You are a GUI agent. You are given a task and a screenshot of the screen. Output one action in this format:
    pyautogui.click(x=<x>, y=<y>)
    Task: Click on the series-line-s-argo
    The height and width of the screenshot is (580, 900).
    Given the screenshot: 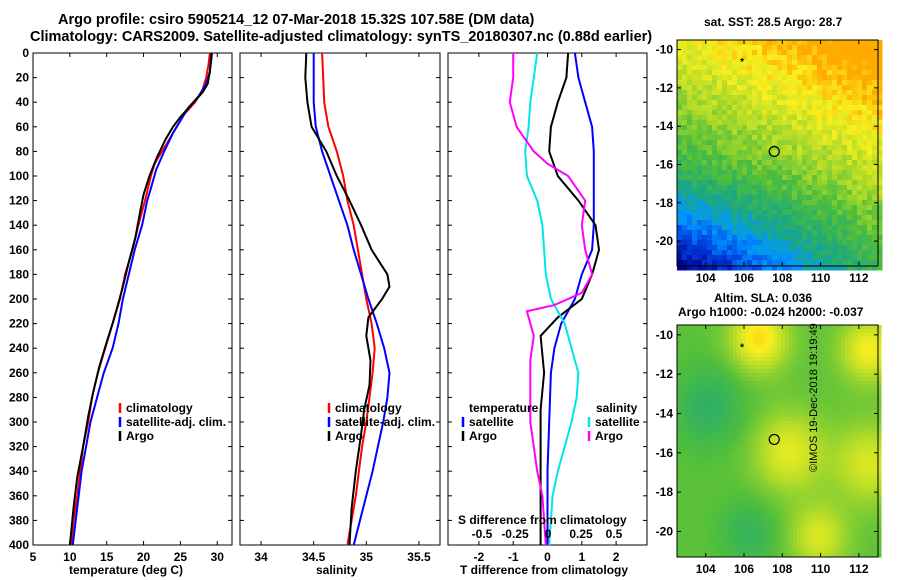 What is the action you would take?
    pyautogui.click(x=551, y=299)
    